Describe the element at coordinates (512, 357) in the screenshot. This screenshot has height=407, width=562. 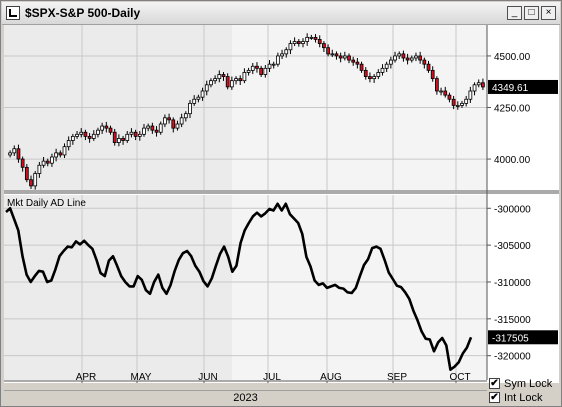
I see `ad-tick-label: -320000` at that location.